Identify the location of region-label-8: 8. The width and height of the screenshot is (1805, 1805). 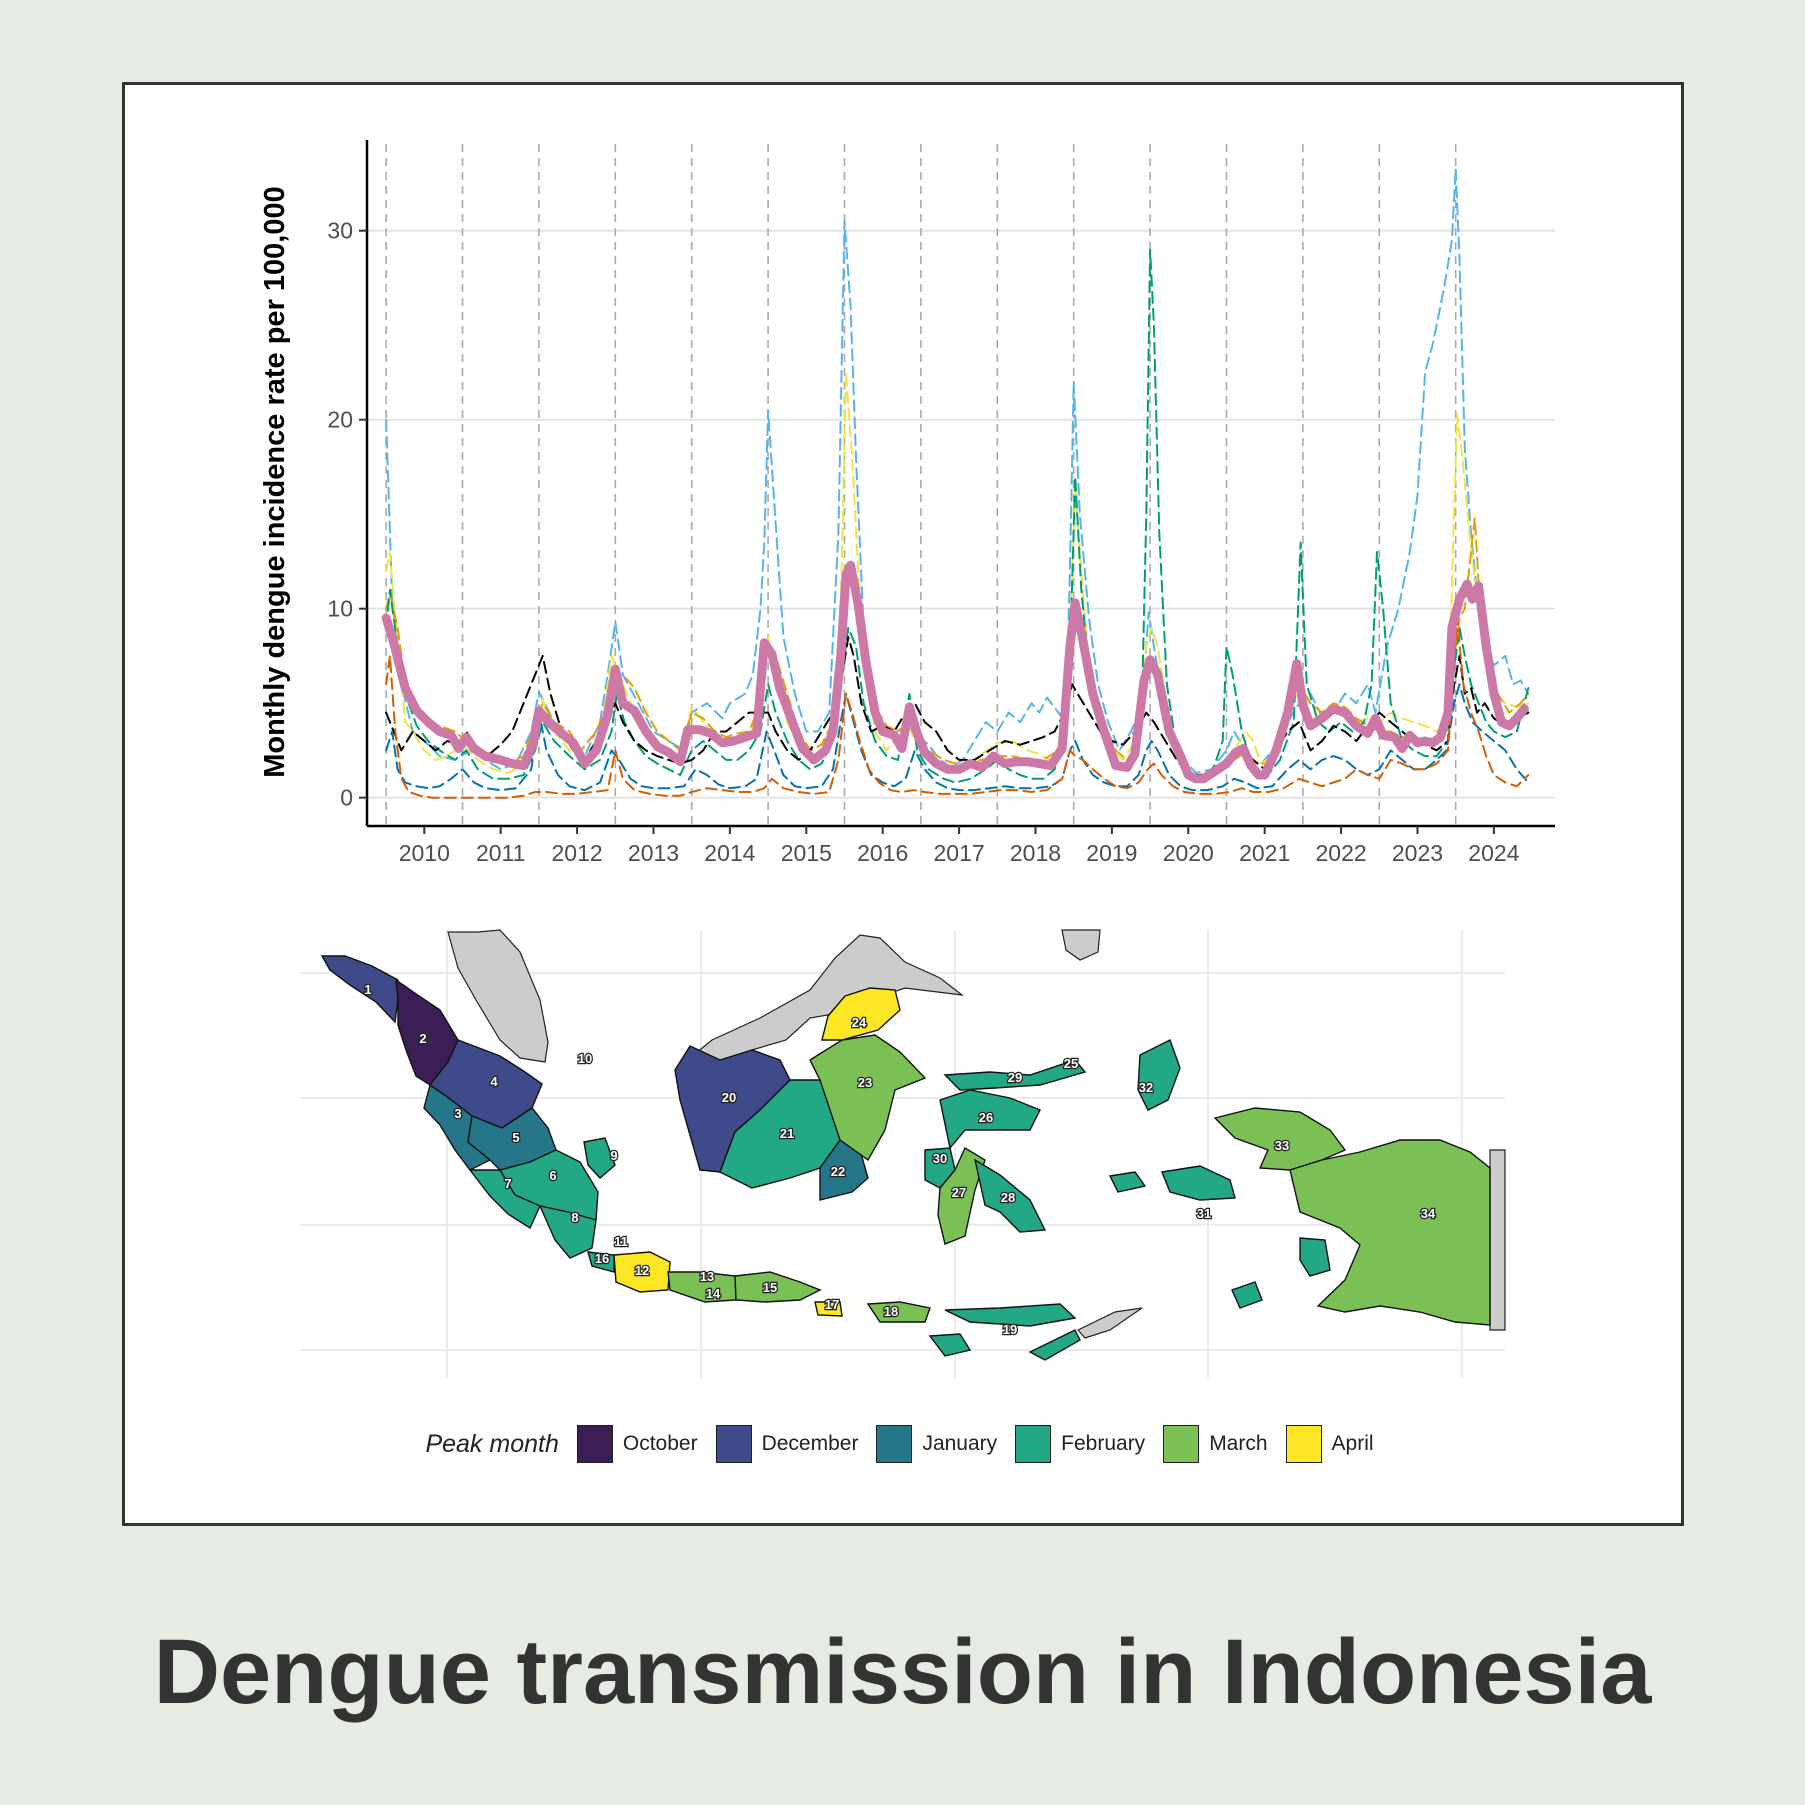
(574, 1217).